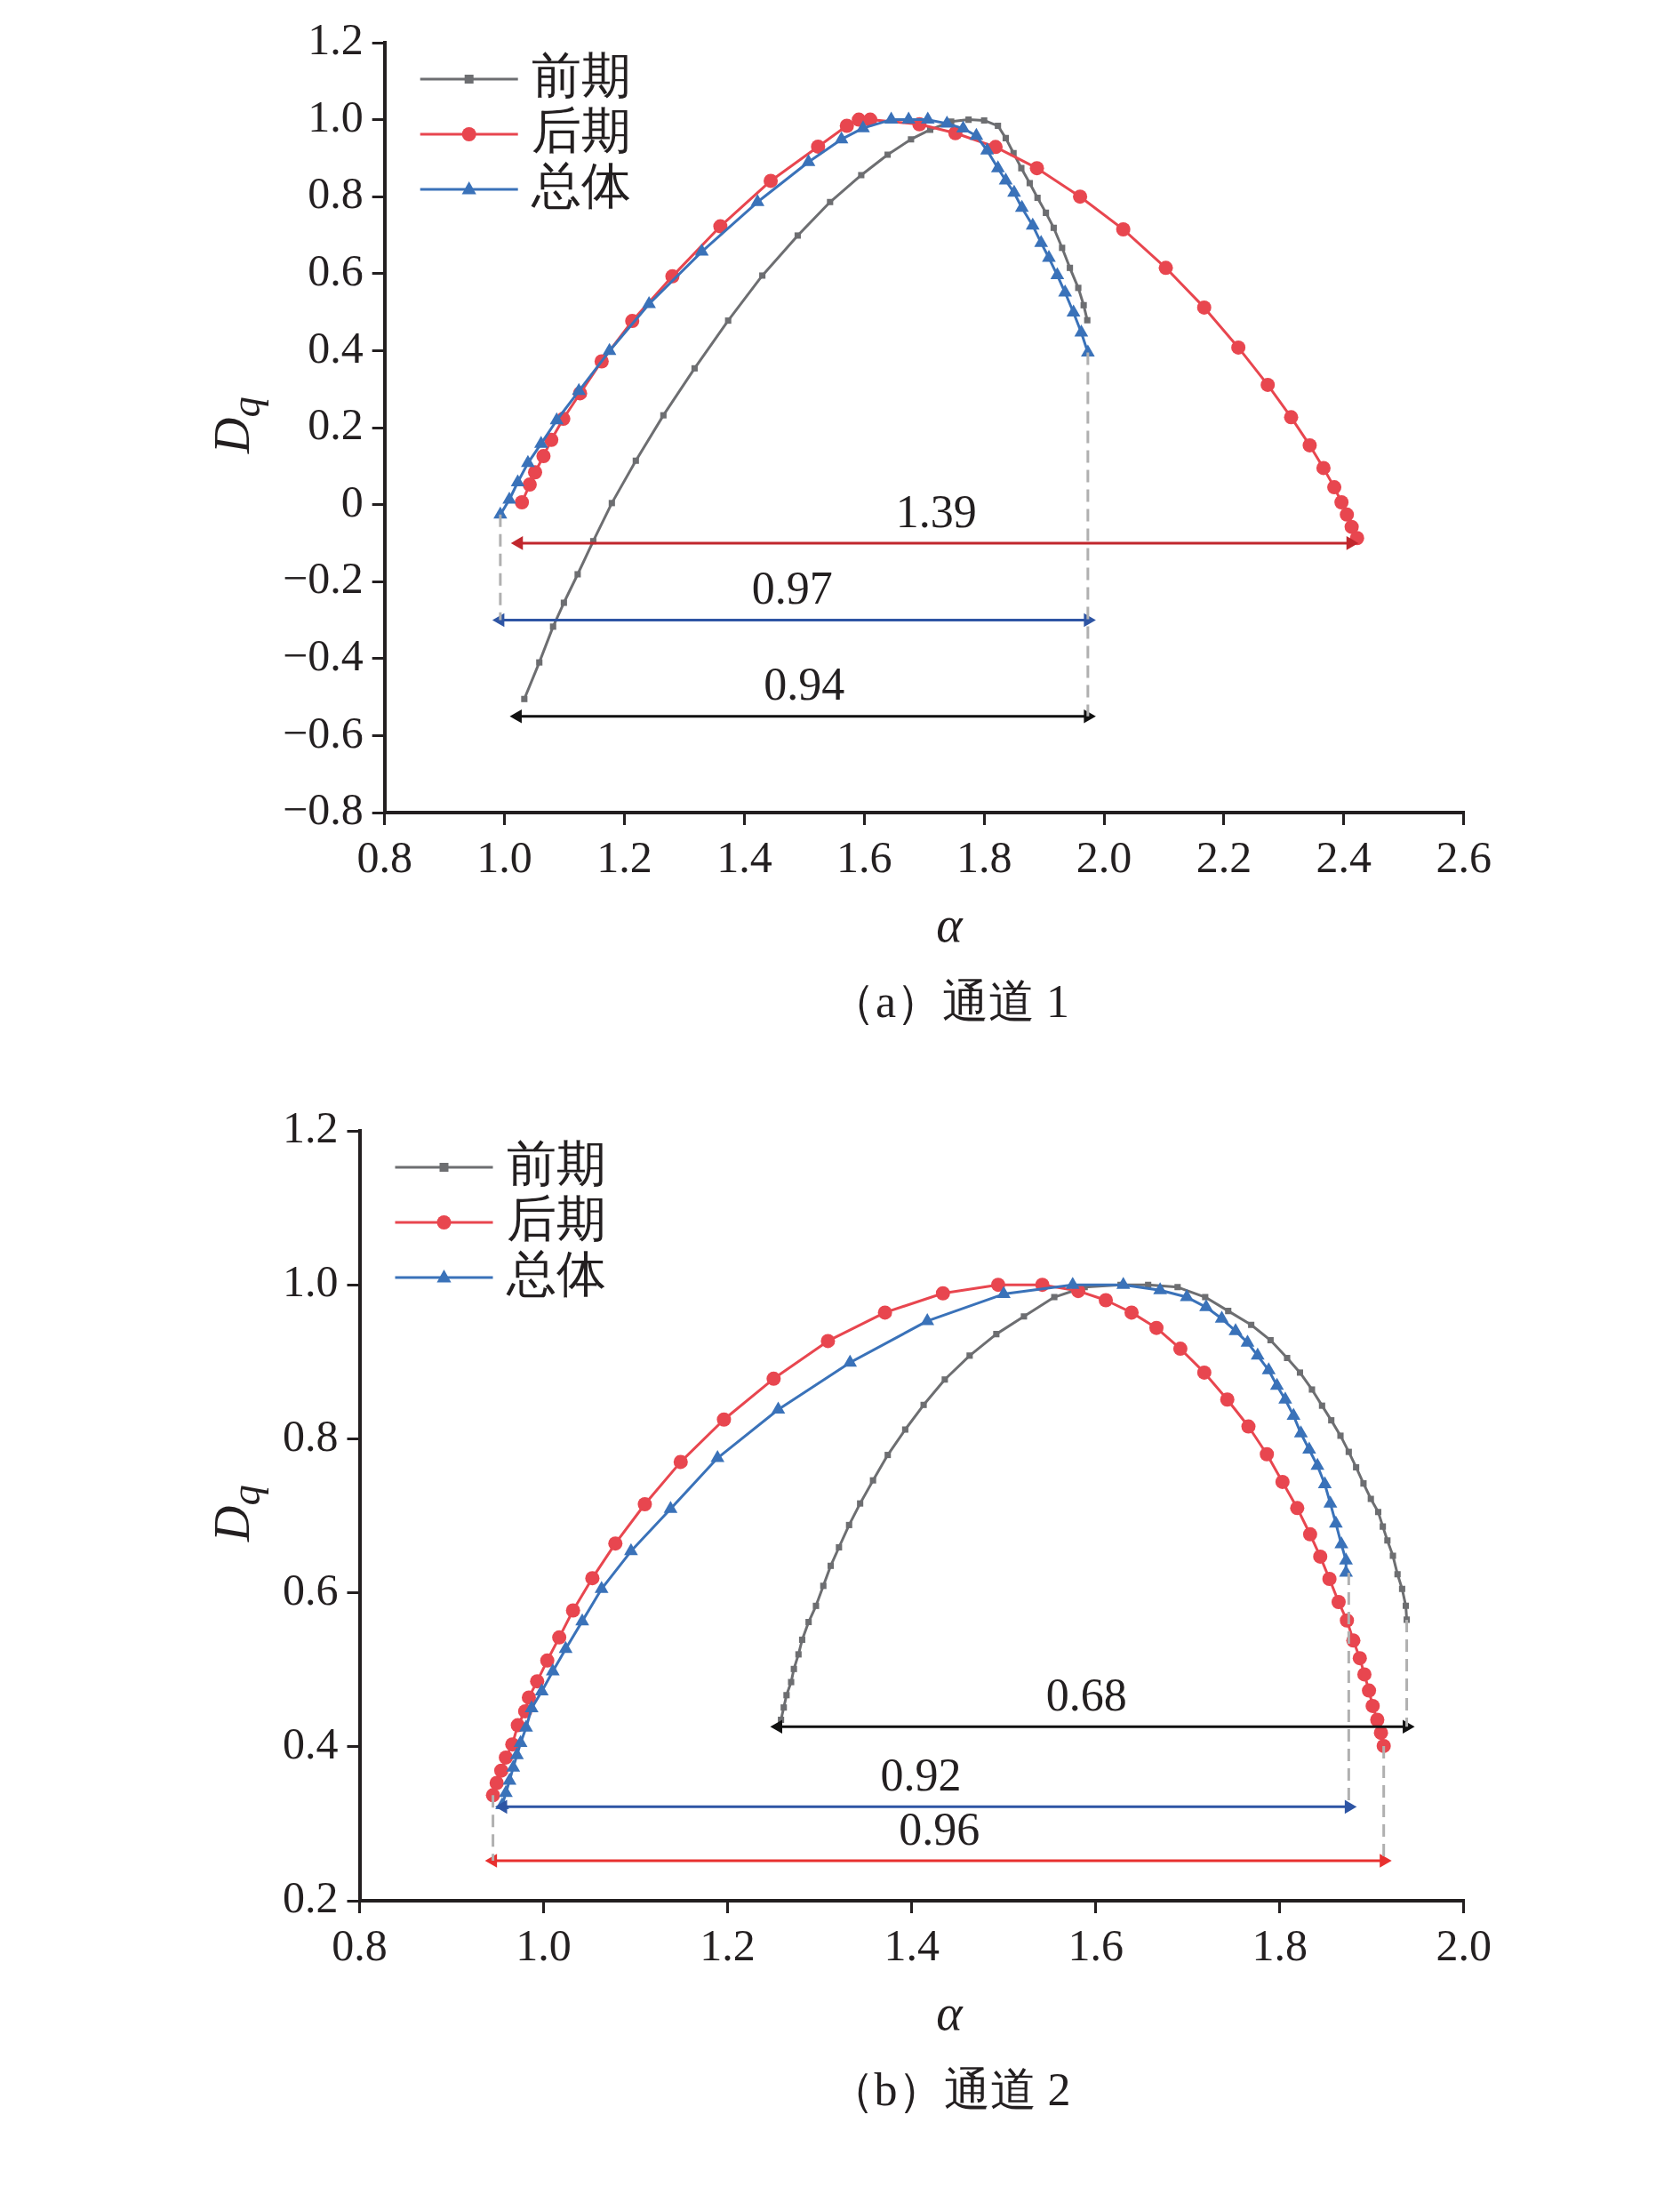 The height and width of the screenshot is (2187, 1680). Describe the element at coordinates (1464, 1945) in the screenshot. I see `x-tick-label: 2.0` at that location.